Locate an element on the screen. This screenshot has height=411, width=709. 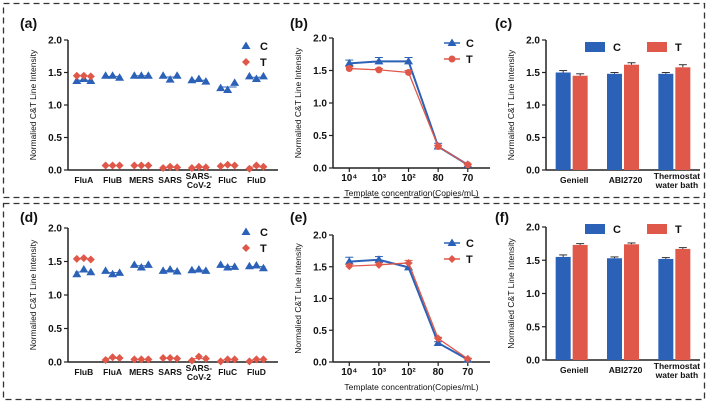
legend: CT is located at coordinates (459, 252).